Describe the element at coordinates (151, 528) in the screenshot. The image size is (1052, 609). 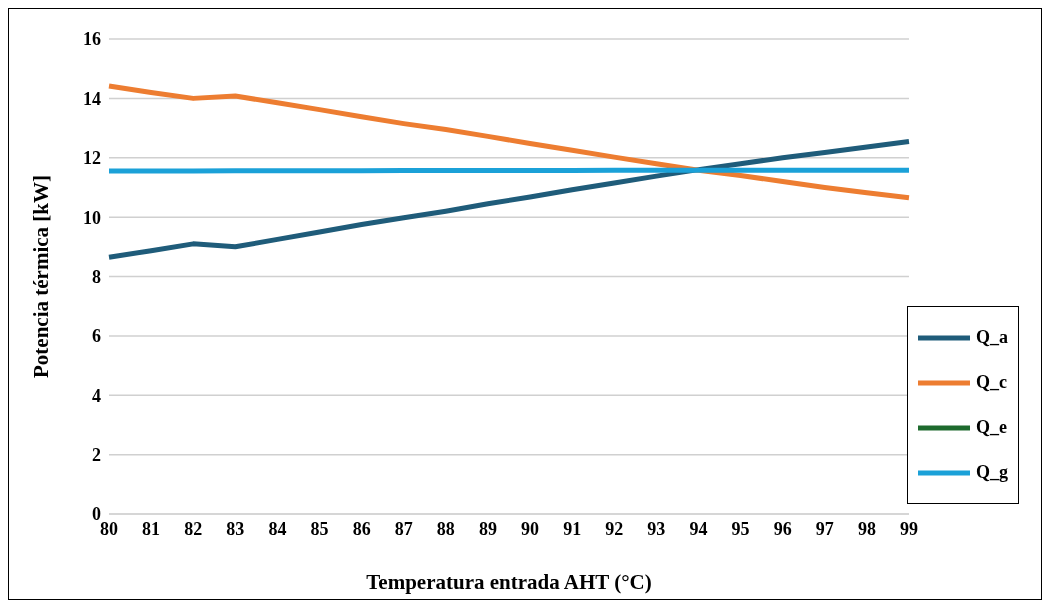
I see `x-tick-label: 81` at that location.